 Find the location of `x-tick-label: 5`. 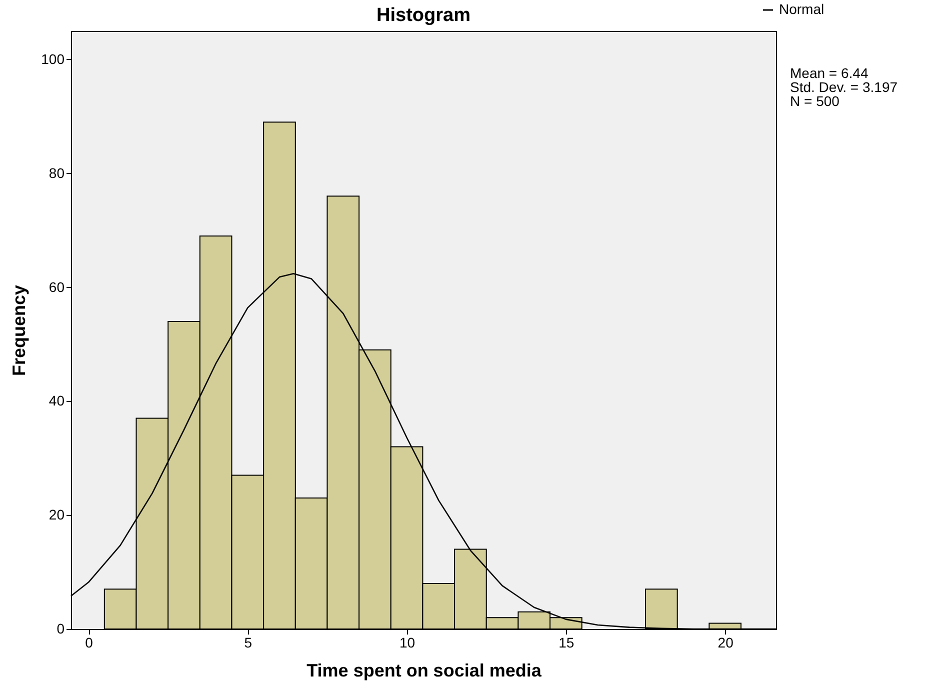

x-tick-label: 5 is located at coordinates (248, 642).